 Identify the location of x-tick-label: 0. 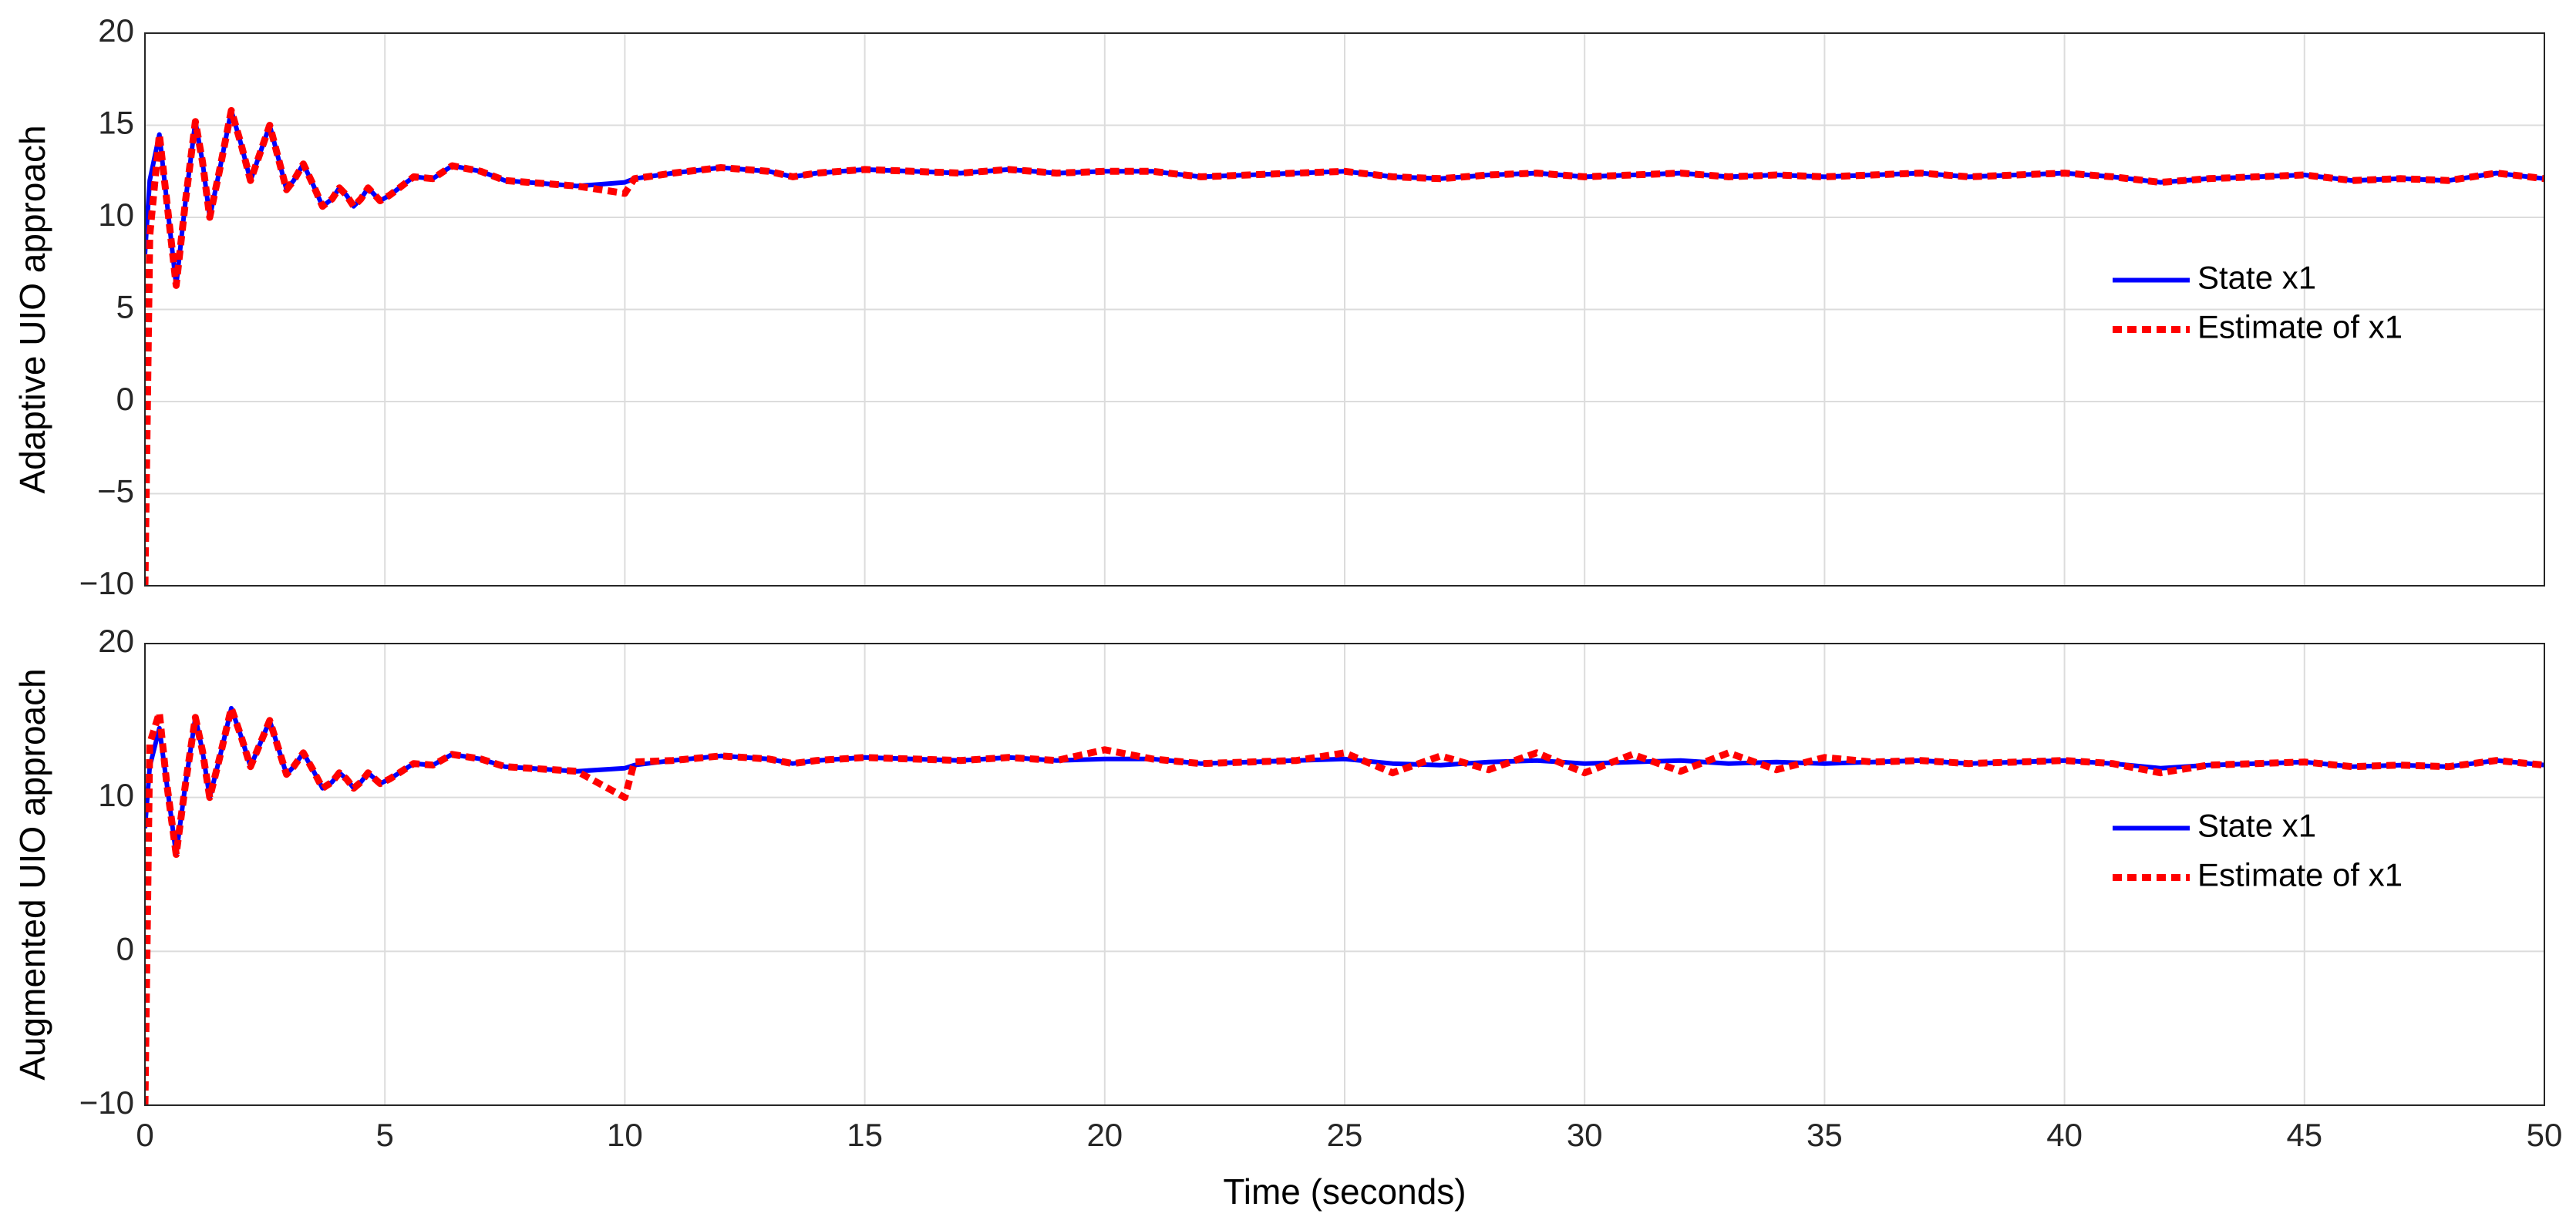
(145, 1135).